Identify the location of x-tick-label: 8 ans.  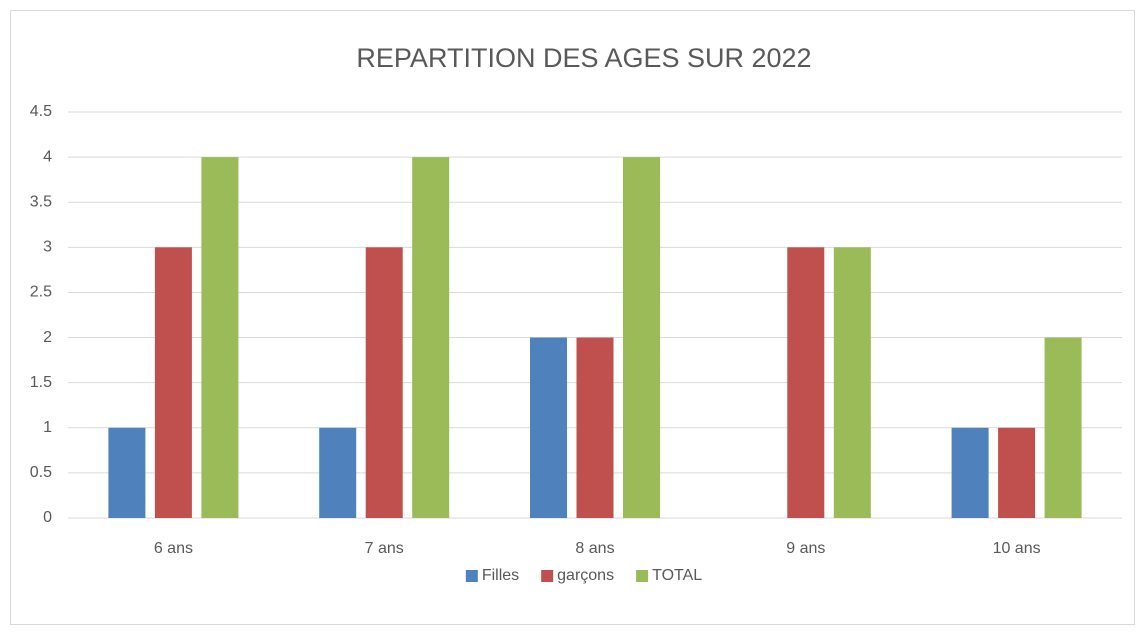
(594, 548).